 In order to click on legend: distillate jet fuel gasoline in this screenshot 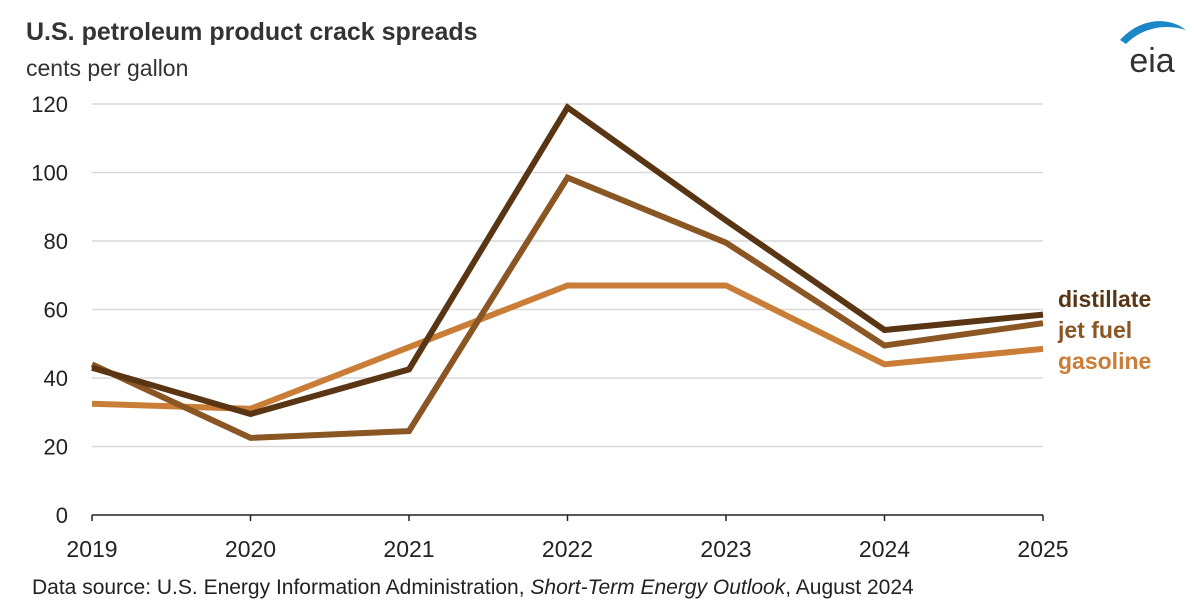, I will do `click(1104, 330)`.